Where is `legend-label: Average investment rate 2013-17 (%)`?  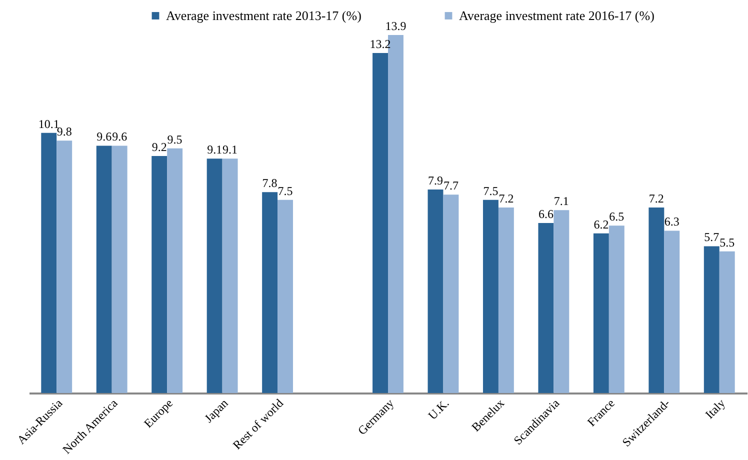
legend-label: Average investment rate 2013-17 (%) is located at coordinates (264, 15).